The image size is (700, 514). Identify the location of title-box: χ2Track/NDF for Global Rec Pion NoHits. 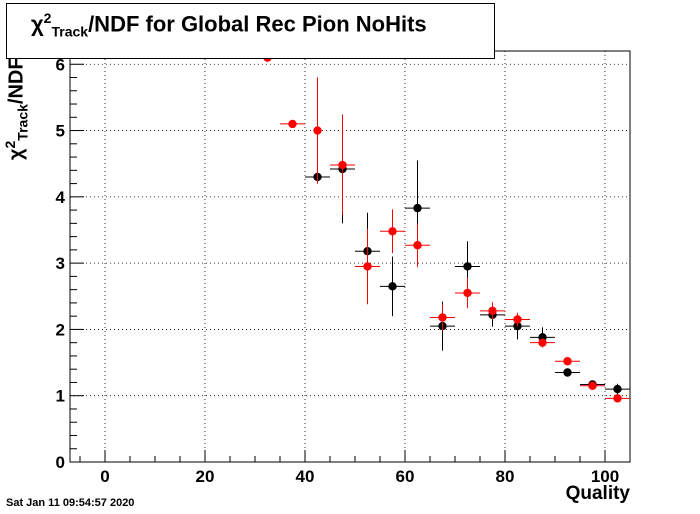
(250, 31).